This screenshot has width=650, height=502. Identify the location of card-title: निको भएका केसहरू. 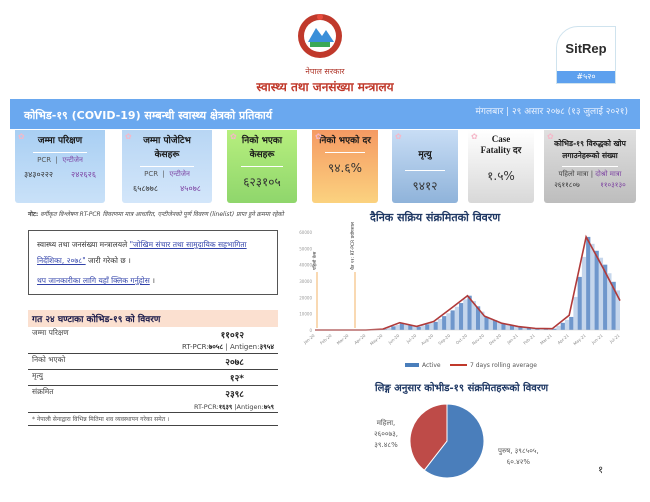
(262, 148).